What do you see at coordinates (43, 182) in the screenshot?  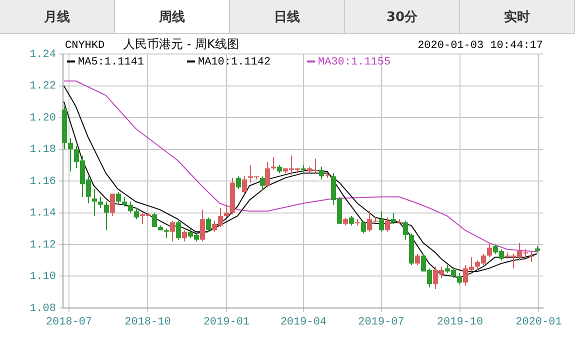 I see `y-tick-label: 1.16` at bounding box center [43, 182].